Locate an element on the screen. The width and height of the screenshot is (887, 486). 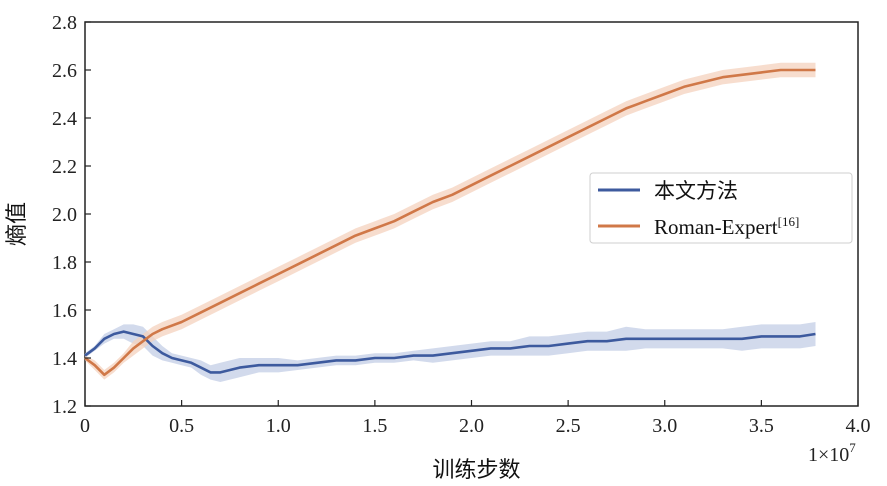
legend-box is located at coordinates (721, 208).